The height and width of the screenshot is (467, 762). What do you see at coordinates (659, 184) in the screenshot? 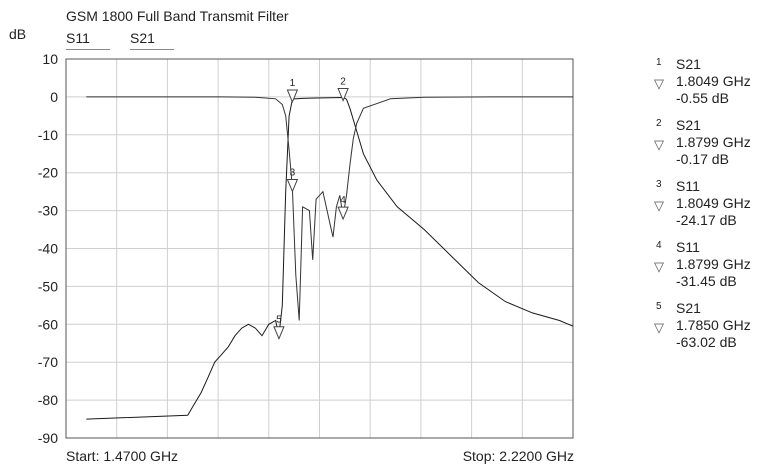
I see `marker-number: 3` at bounding box center [659, 184].